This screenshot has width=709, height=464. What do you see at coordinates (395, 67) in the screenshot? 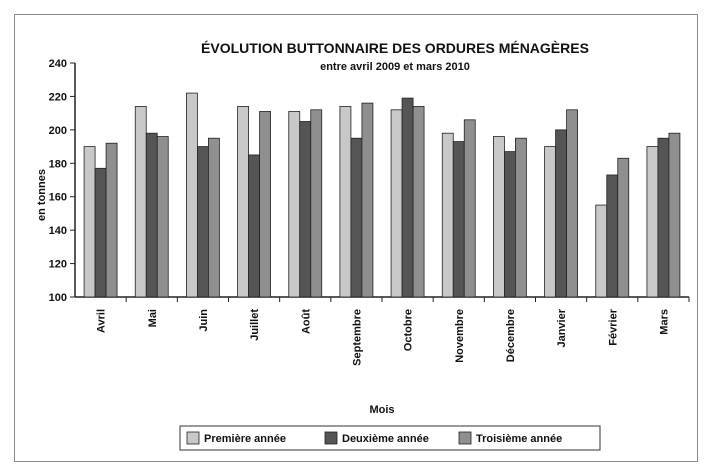
I see `chart-subtitle: entre avril 2009 et mars 2010` at bounding box center [395, 67].